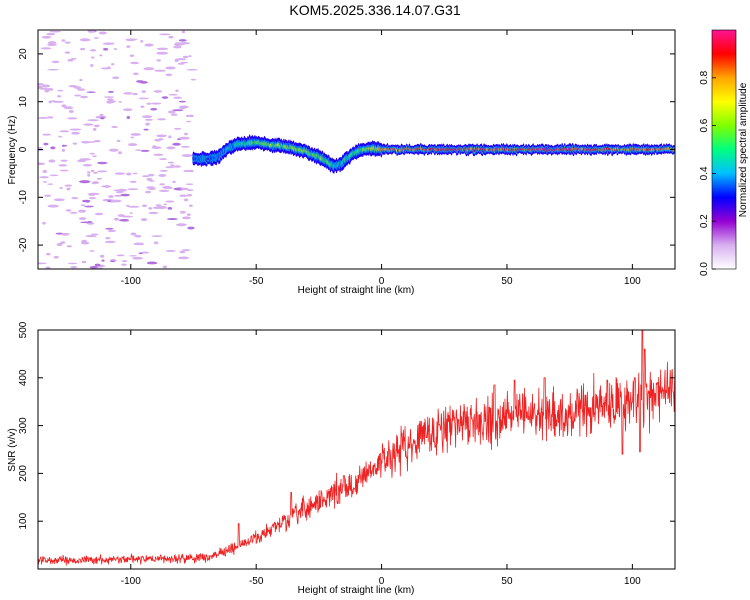 Image resolution: width=750 pixels, height=600 pixels. I want to click on colorbar-tick-label: 0.6, so click(704, 125).